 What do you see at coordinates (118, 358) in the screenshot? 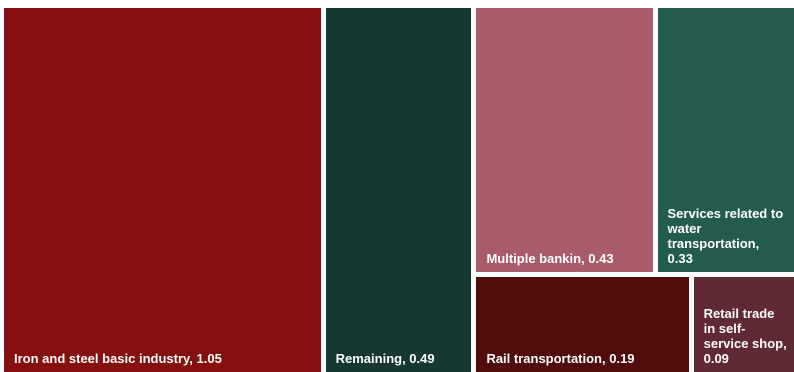
I see `treemap-tile-label: Iron and steel basic industry, 1.05` at bounding box center [118, 358].